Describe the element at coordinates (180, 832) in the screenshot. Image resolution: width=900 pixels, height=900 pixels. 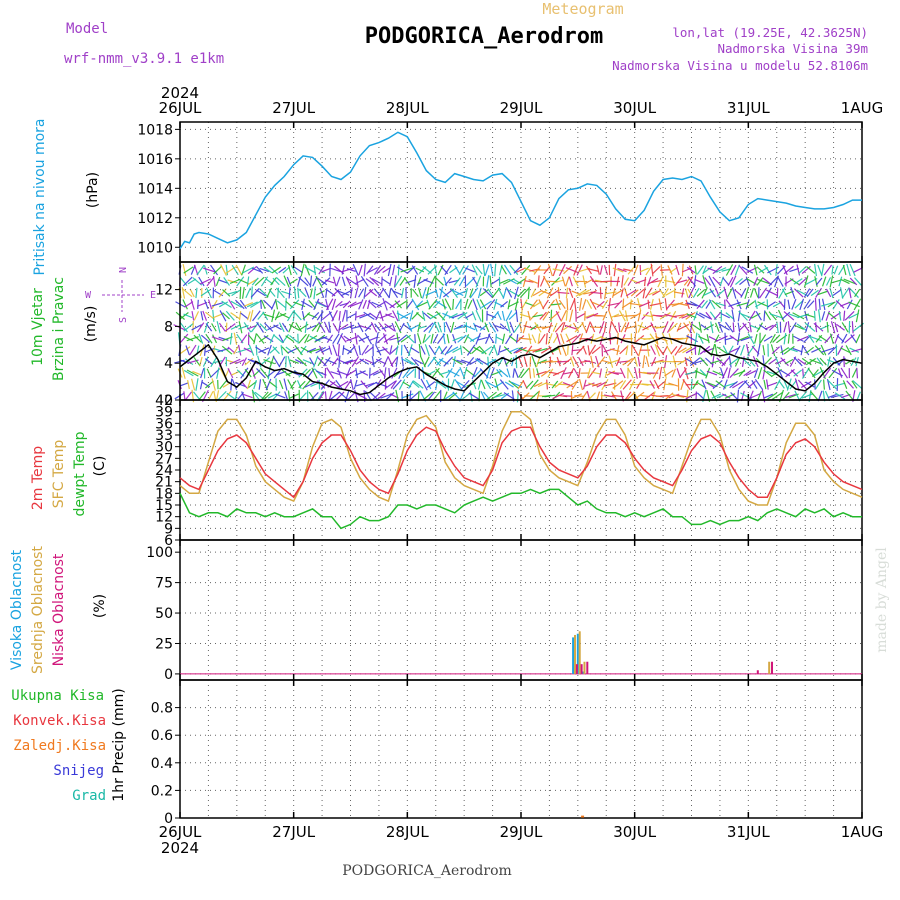
I see `day-label-bottom: 26JUL` at that location.